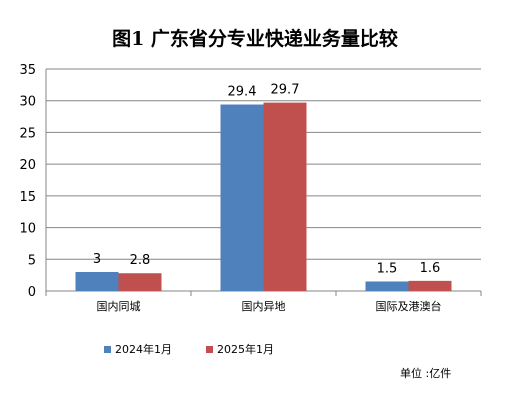 The image size is (510, 406). What do you see at coordinates (119, 306) in the screenshot?
I see `x-tick-label: 国内同城` at bounding box center [119, 306].